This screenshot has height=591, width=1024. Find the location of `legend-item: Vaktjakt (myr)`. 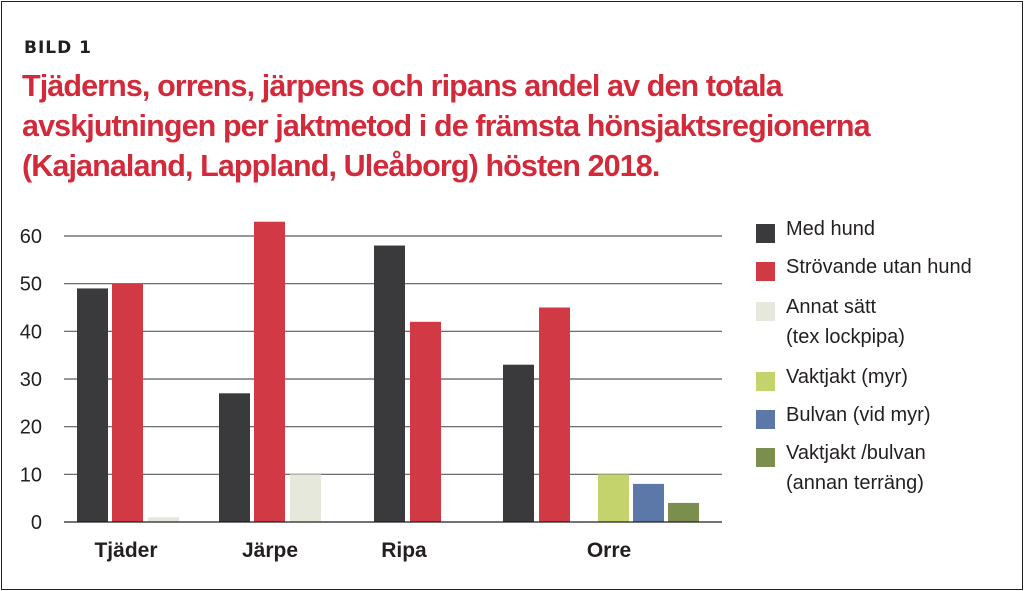

legend-item: Vaktjakt (myr) is located at coordinates (886, 377).